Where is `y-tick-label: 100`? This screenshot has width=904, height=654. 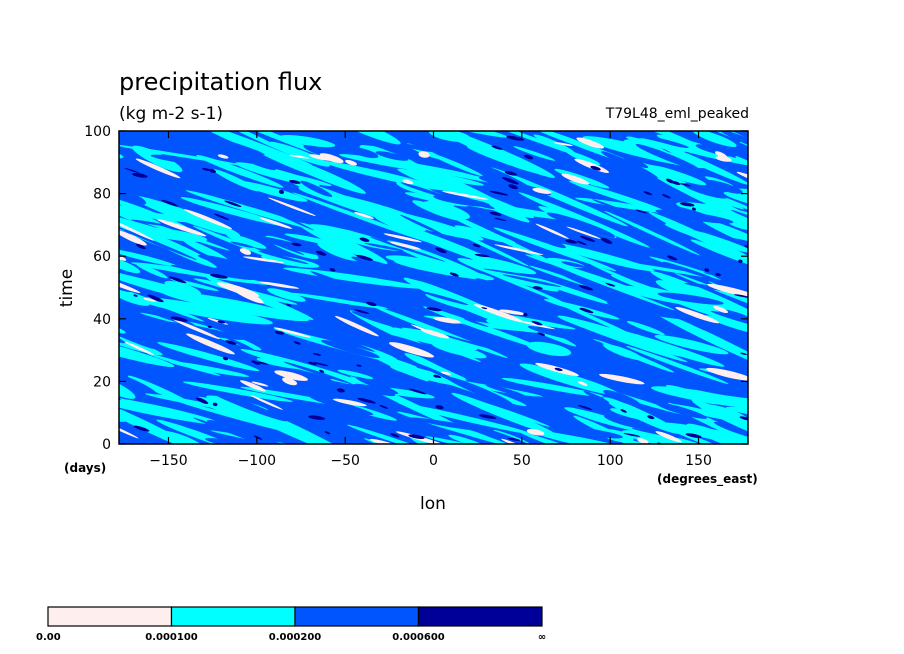 y-tick-label: 100 is located at coordinates (97, 132).